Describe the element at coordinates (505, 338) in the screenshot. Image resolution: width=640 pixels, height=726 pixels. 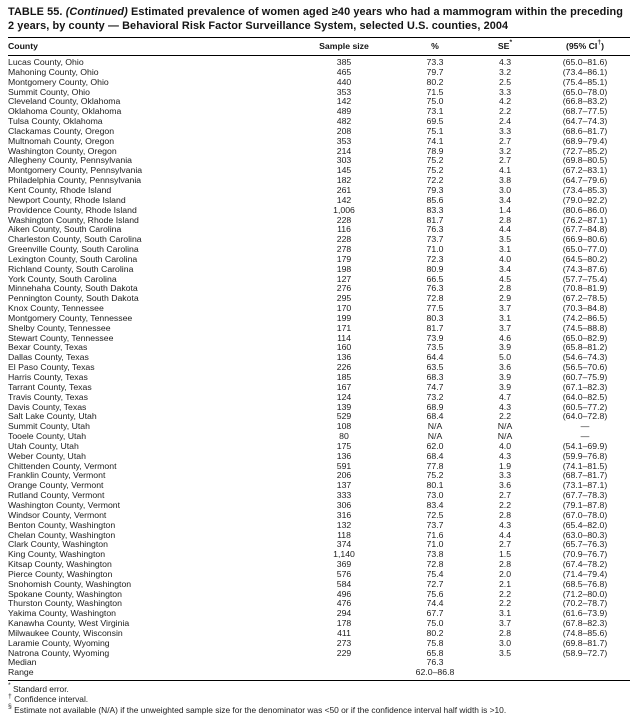
I see `cell-se: 4.6` at that location.